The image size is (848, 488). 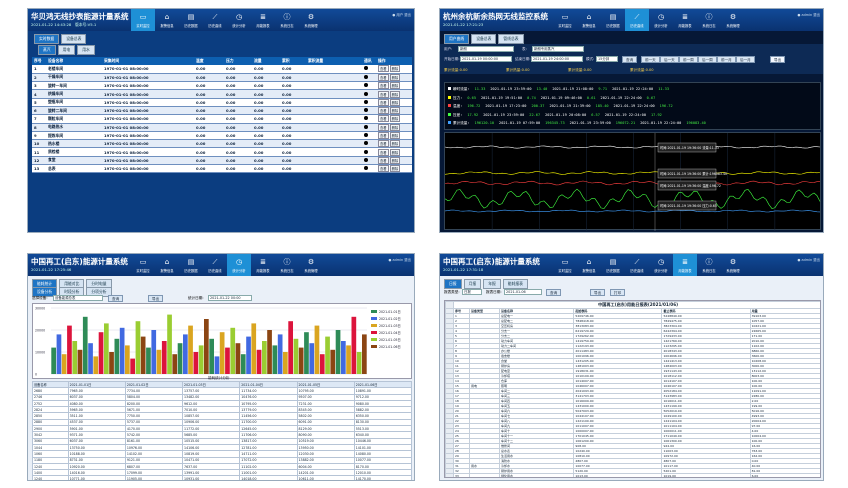 I want to click on device-select: 新朗专用蒸汽, so click(x=558, y=49).